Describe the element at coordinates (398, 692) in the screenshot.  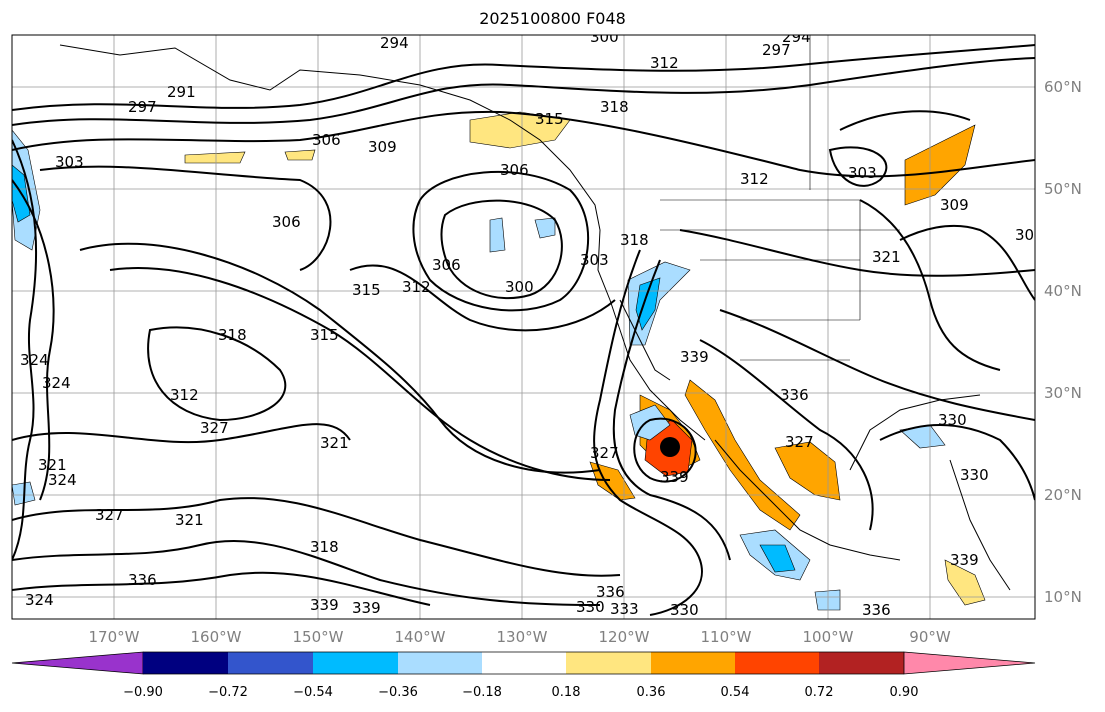
I see `colorbar-tick-label: −0.36` at that location.